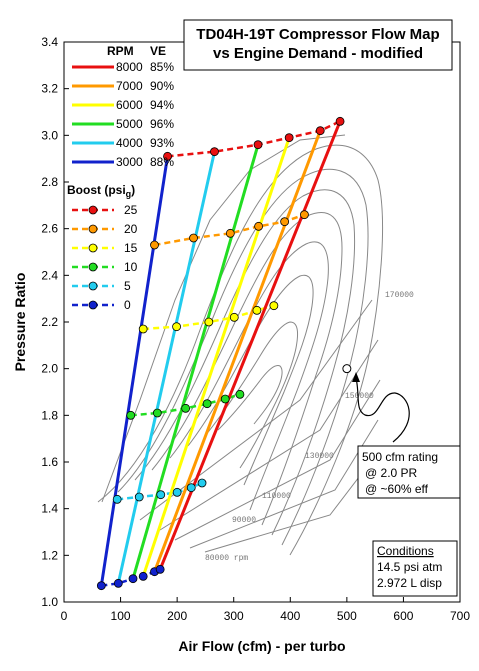 The width and height of the screenshot is (479, 671). I want to click on annotation-arrow, so click(382, 410).